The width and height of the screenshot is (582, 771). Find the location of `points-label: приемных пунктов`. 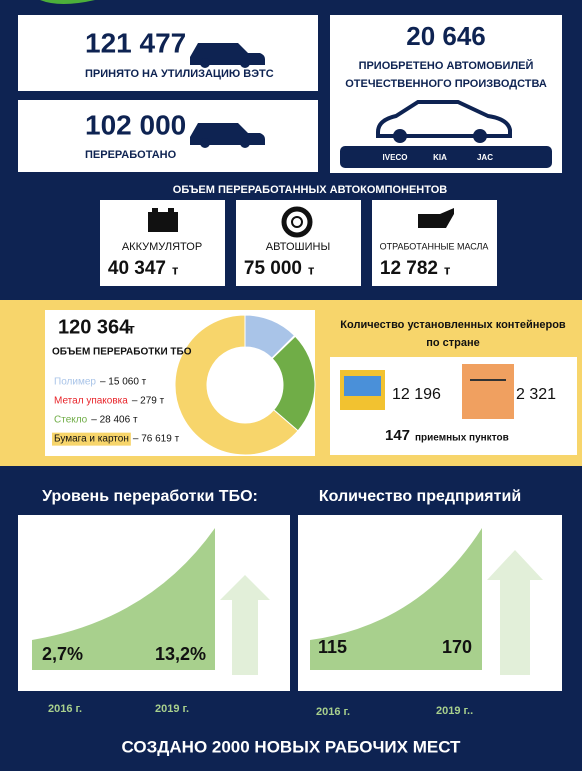

points-label: приемных пунктов is located at coordinates (462, 438).